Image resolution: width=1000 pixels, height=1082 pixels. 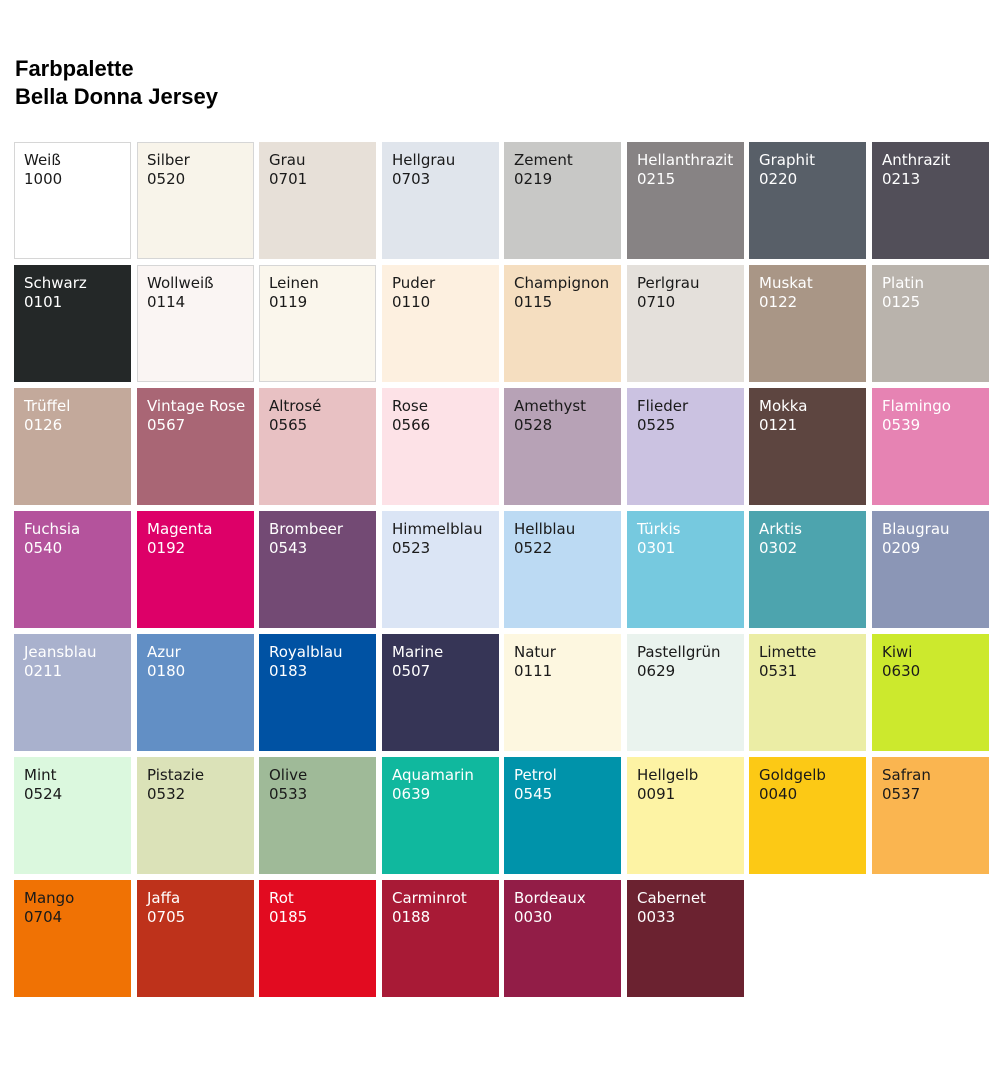 I want to click on color-swatch: Muskat 0122, so click(x=807, y=323).